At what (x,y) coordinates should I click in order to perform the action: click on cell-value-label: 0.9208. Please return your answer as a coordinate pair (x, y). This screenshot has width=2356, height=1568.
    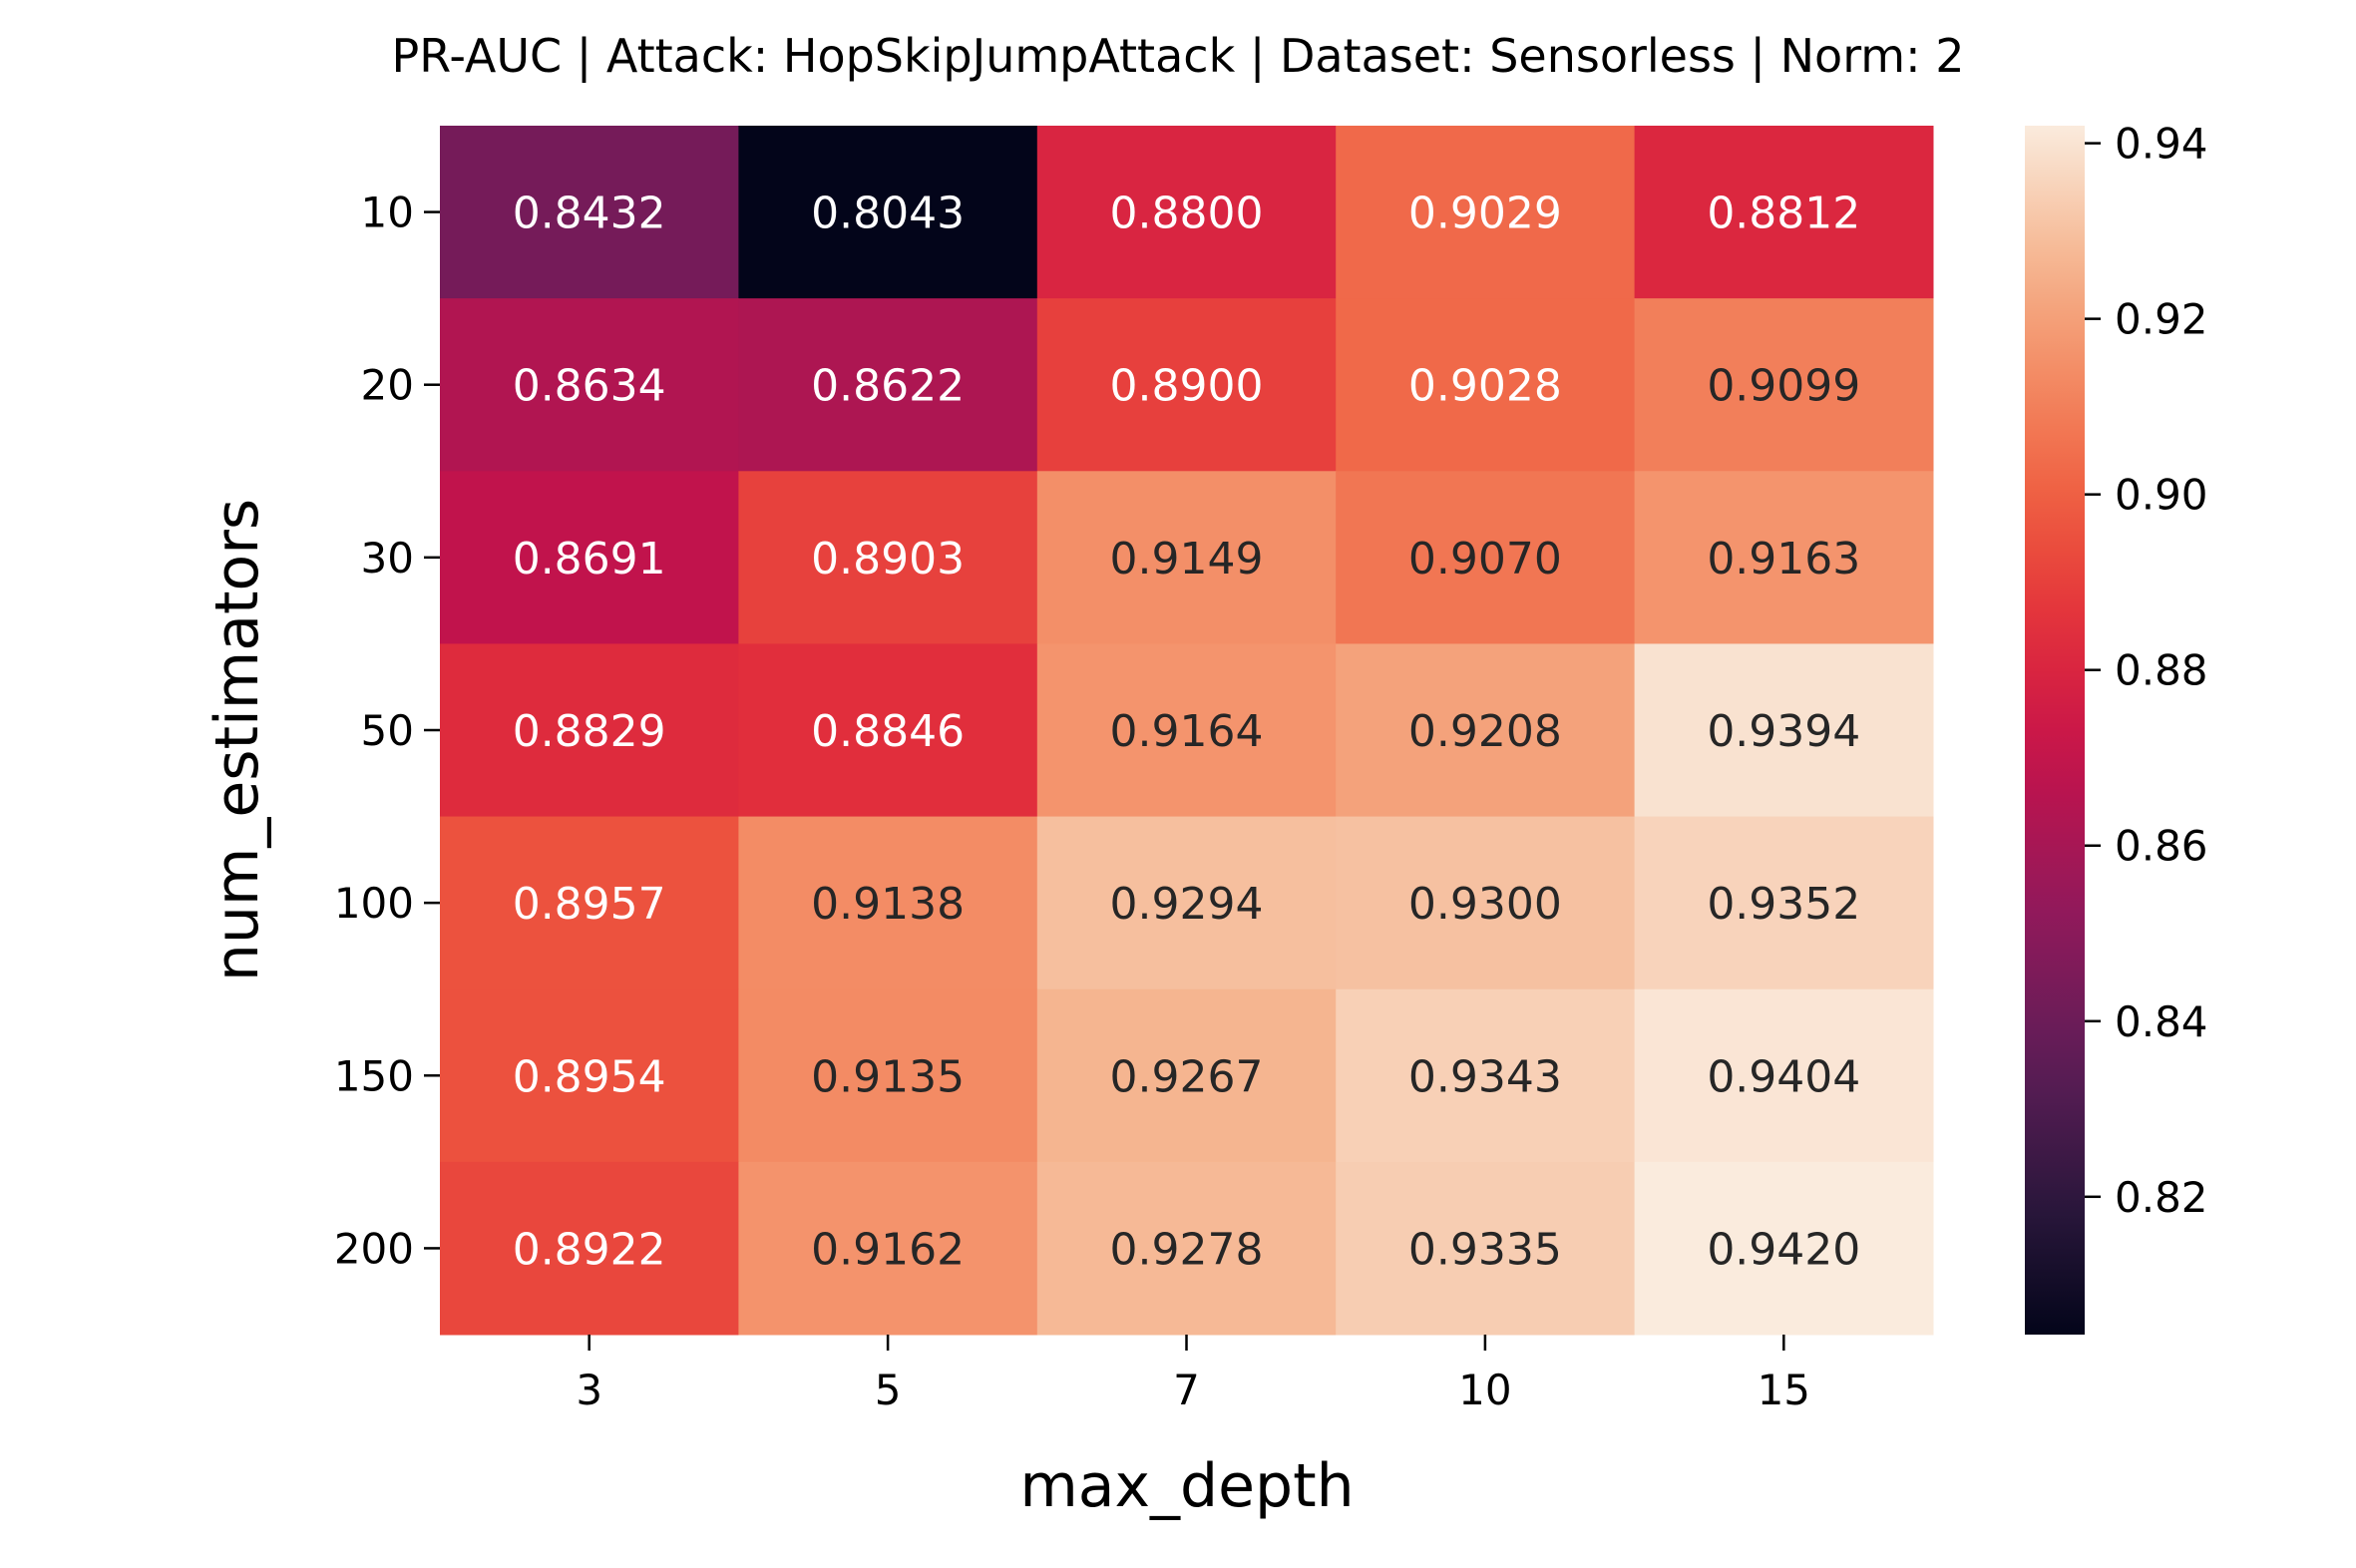
    Looking at the image, I should click on (1485, 731).